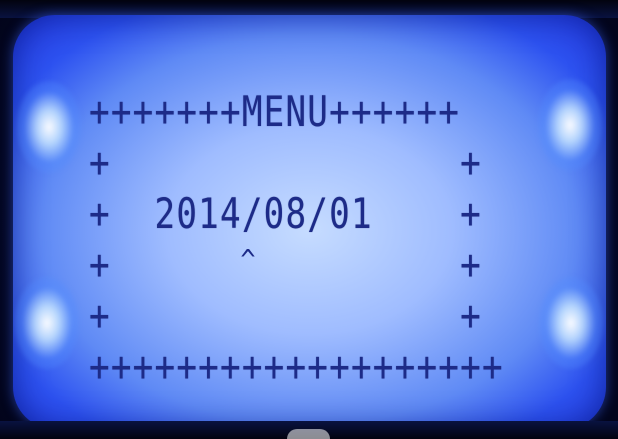  I want to click on backlight-glow-right-top, so click(570, 125).